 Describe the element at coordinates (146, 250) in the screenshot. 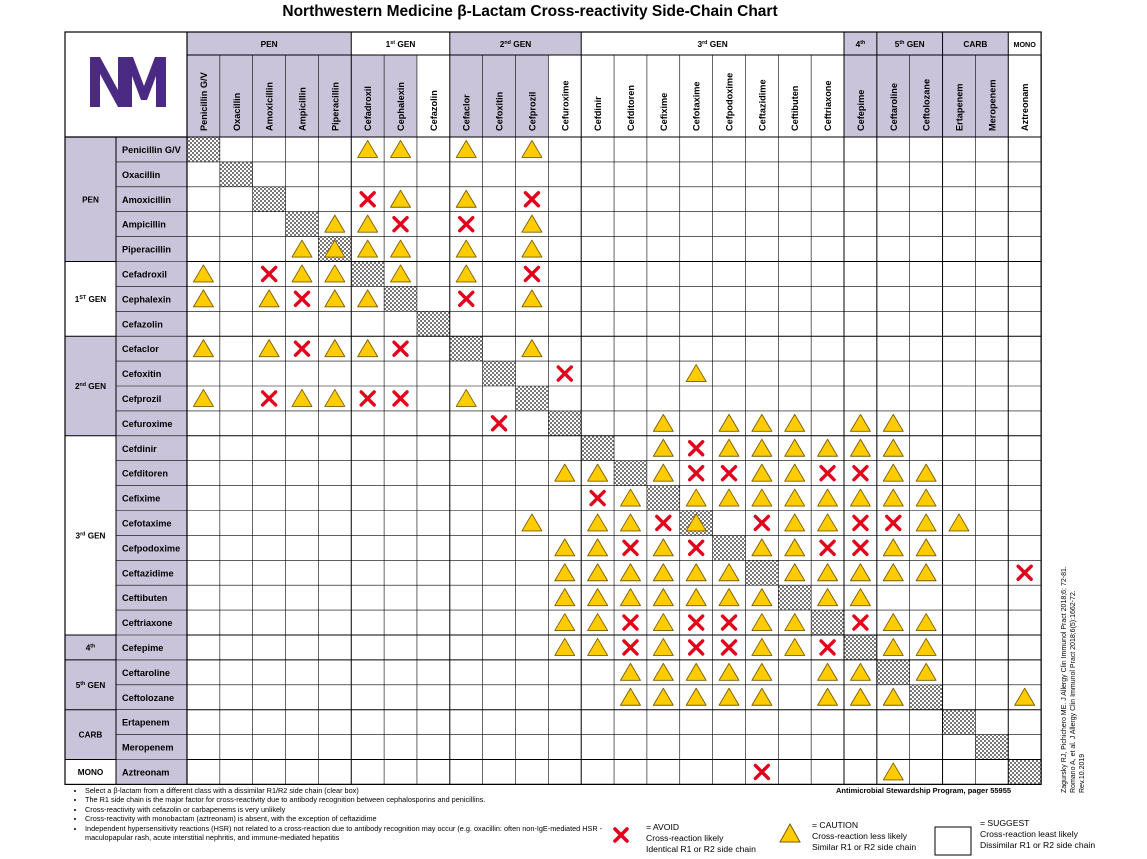

I see `row-drug-label: Piperacillin` at that location.